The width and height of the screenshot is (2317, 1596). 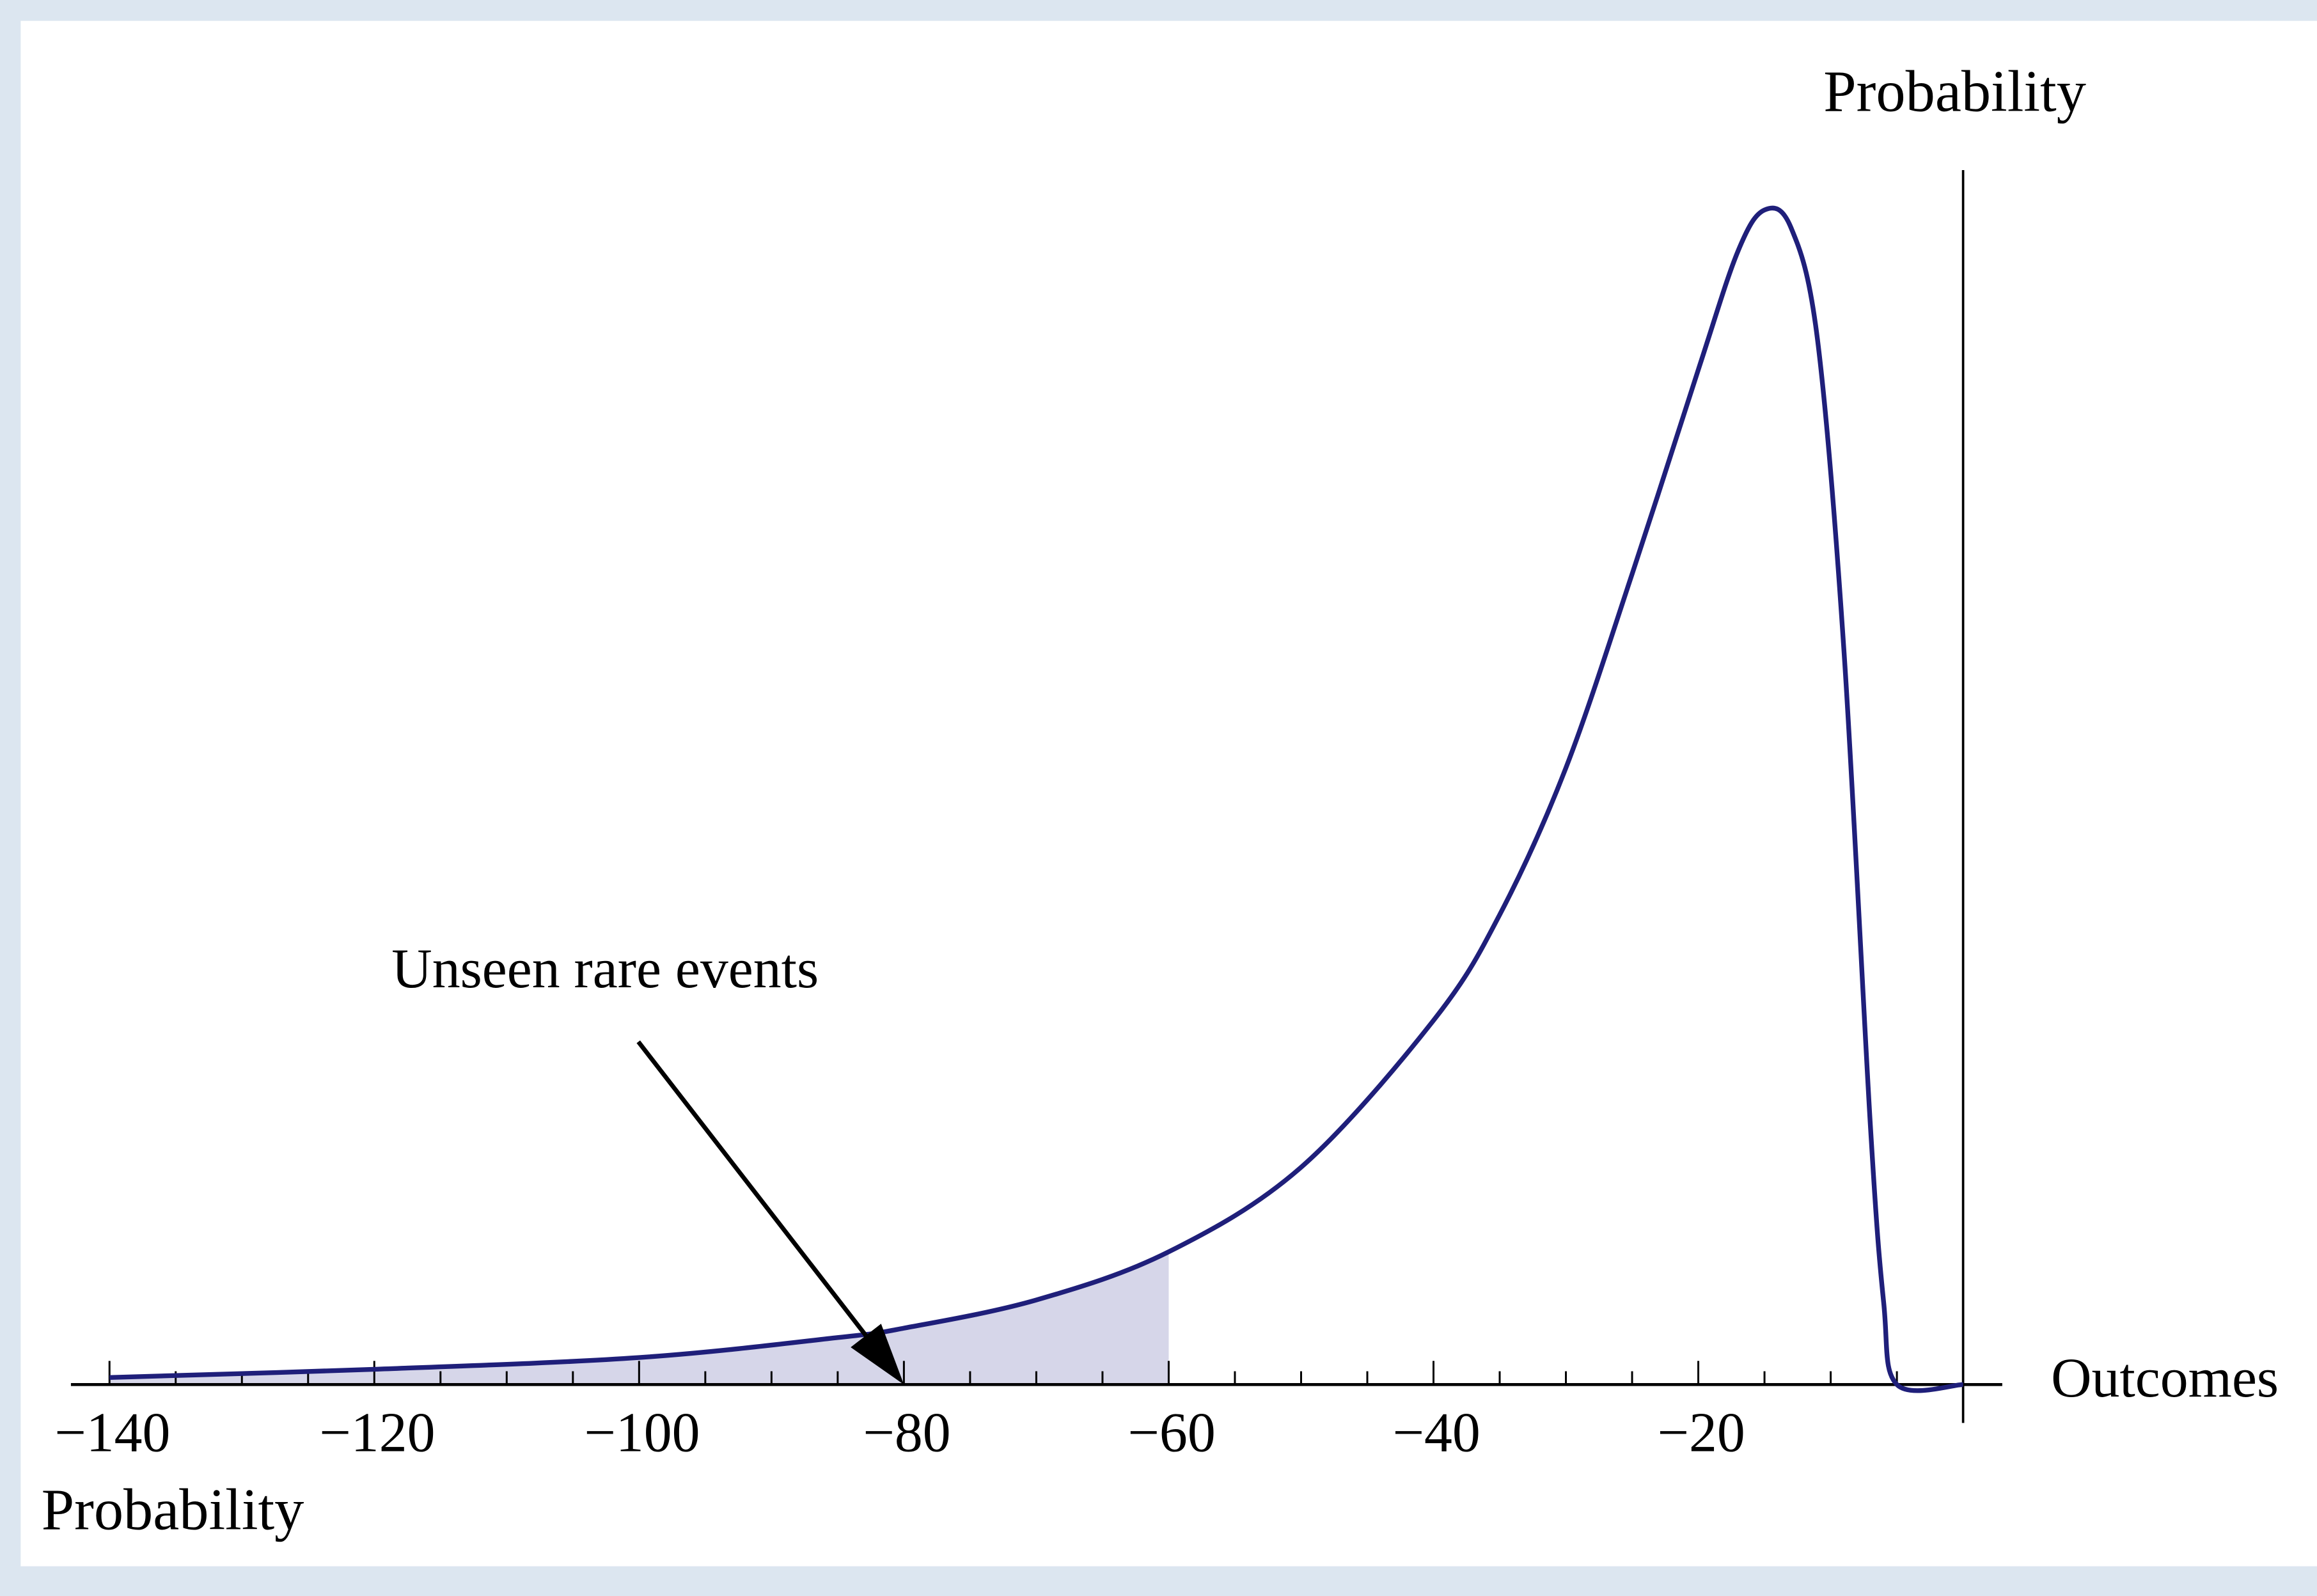 What do you see at coordinates (1036, 1378) in the screenshot?
I see `minor-ticks` at bounding box center [1036, 1378].